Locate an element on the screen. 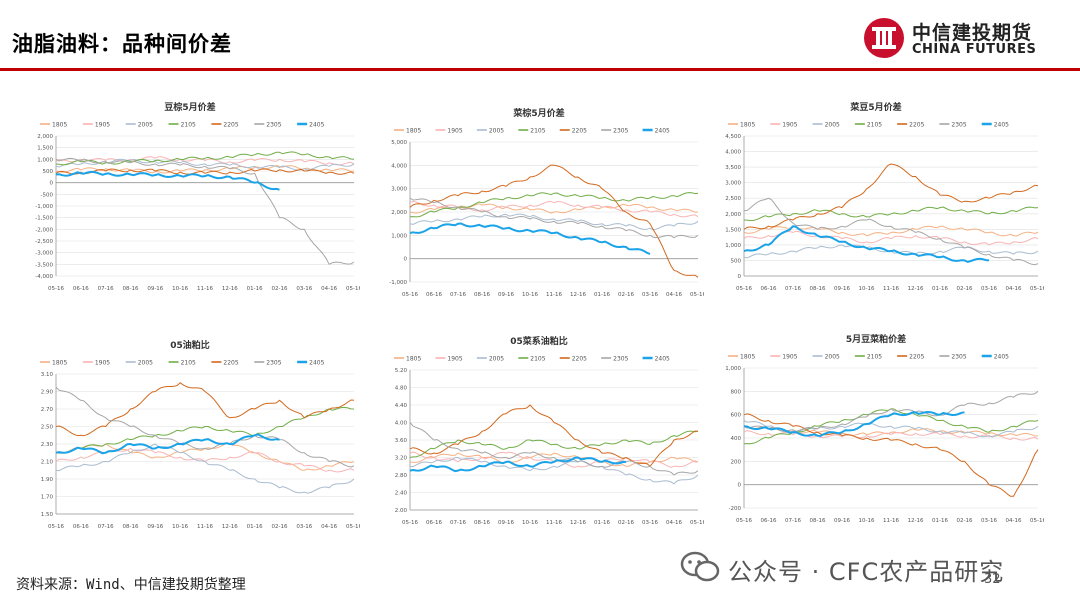 This screenshot has height=608, width=1080. company-logo: 中信建投期货 CHINA FUTURES is located at coordinates (967, 39).